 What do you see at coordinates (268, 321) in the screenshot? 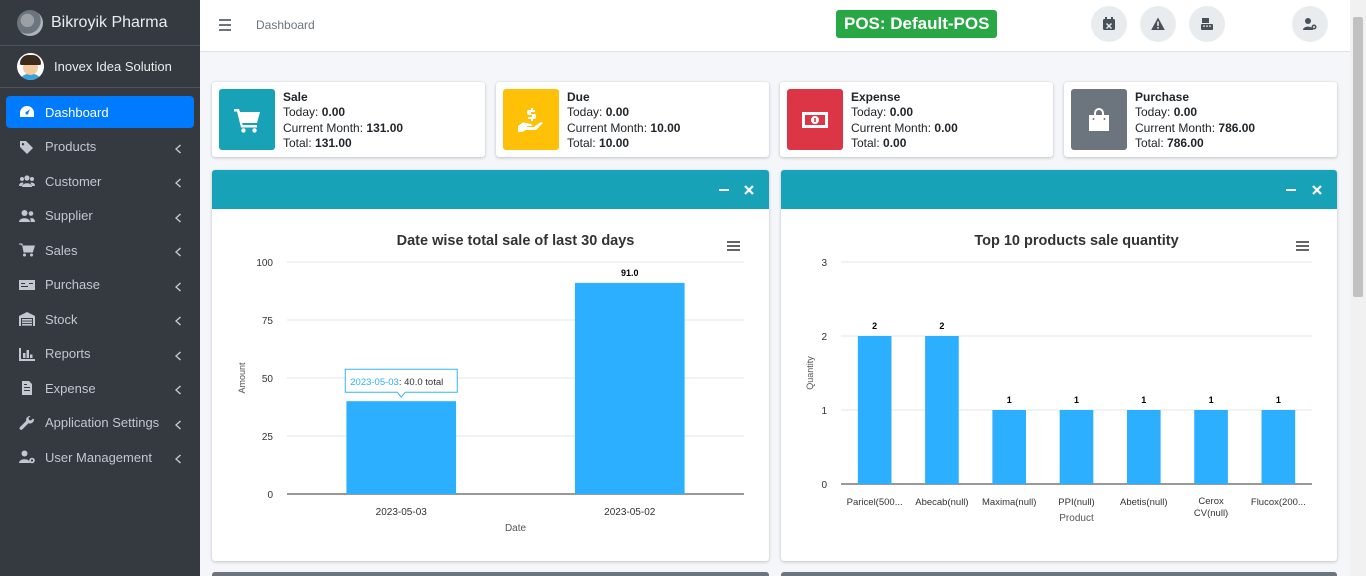
I see `y-tick-label: 75` at bounding box center [268, 321].